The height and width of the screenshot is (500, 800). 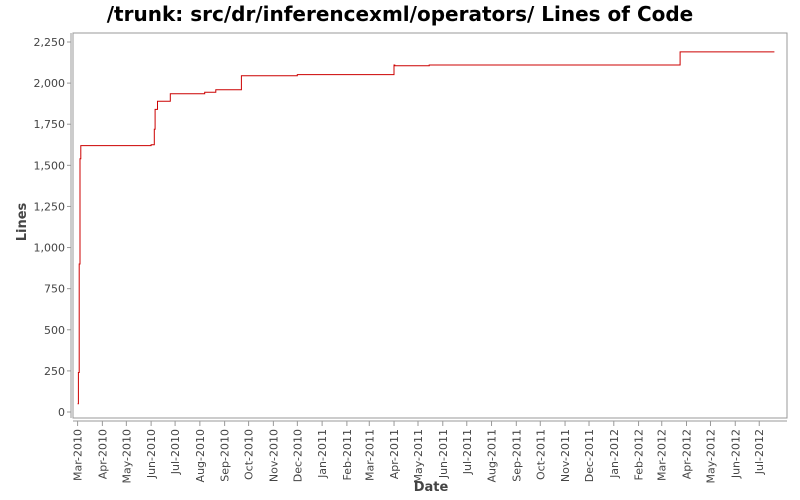 What do you see at coordinates (418, 456) in the screenshot?
I see `x-tick-label: May-2011` at bounding box center [418, 456].